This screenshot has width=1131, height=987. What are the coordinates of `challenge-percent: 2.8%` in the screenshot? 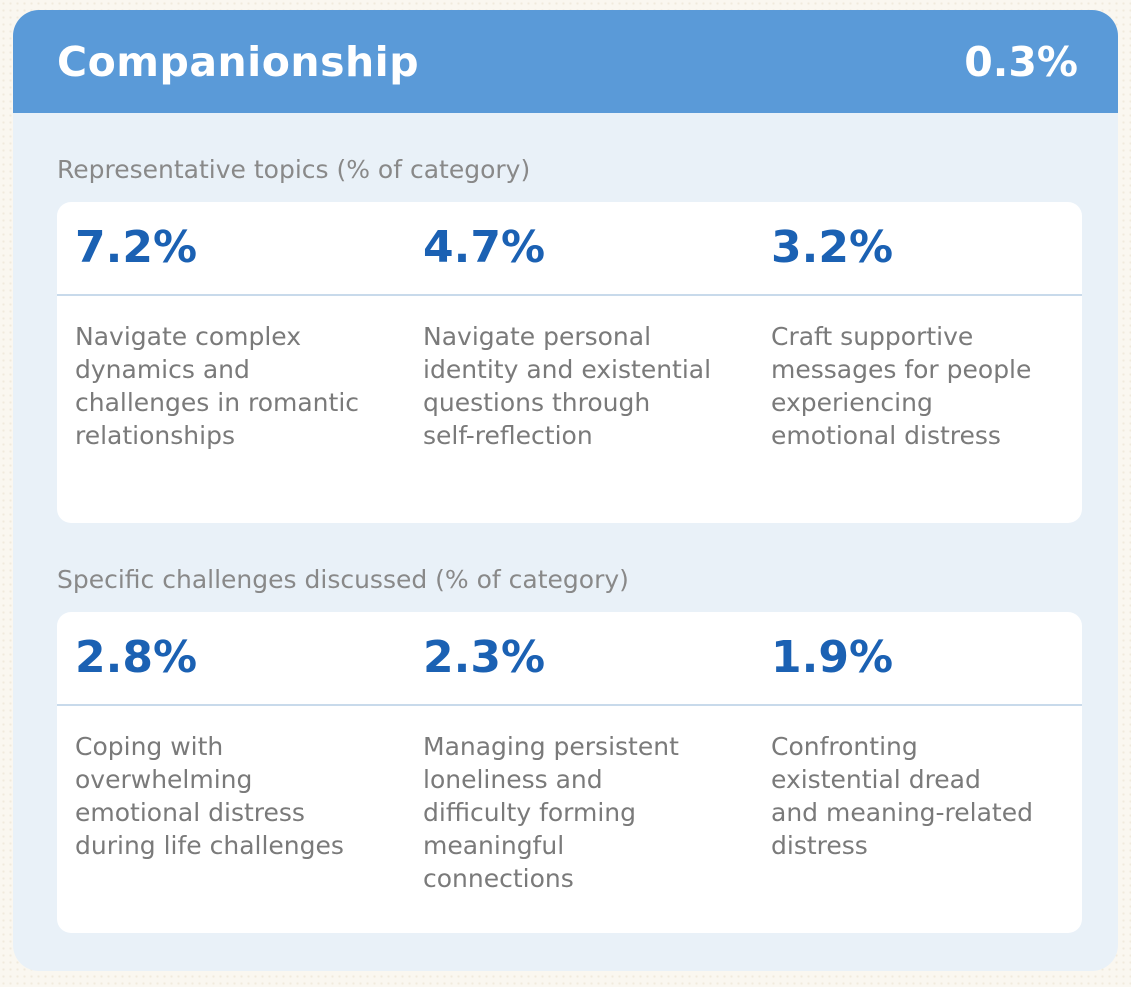 It's located at (136, 657).